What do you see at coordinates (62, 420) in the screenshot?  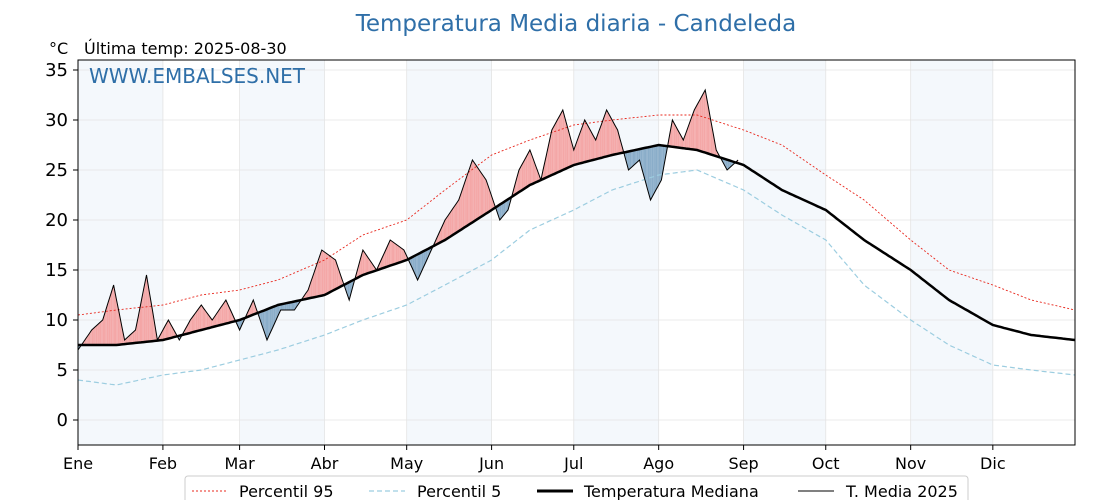 I see `y-tick-label-0: 0` at bounding box center [62, 420].